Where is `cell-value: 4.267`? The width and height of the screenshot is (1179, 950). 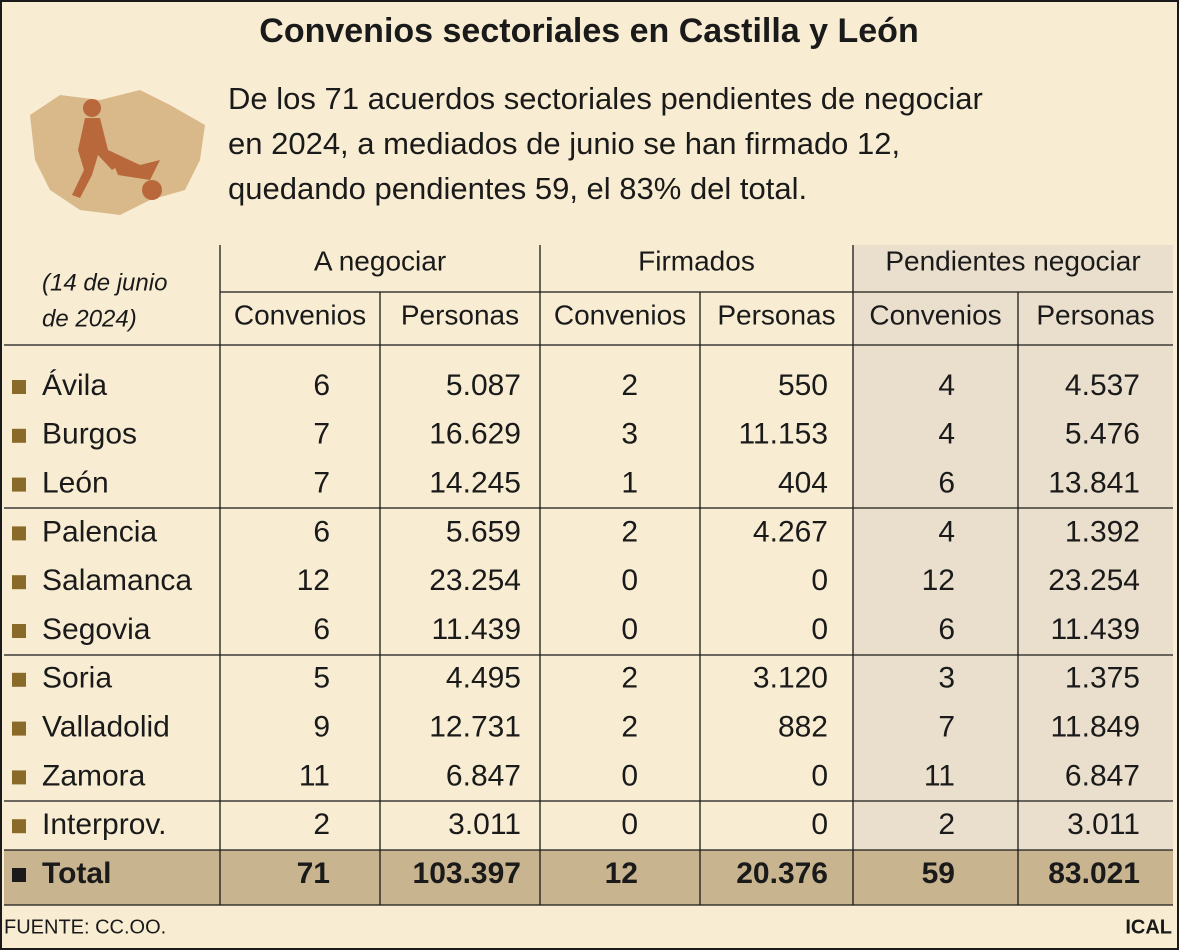
cell-value: 4.267 is located at coordinates (790, 531).